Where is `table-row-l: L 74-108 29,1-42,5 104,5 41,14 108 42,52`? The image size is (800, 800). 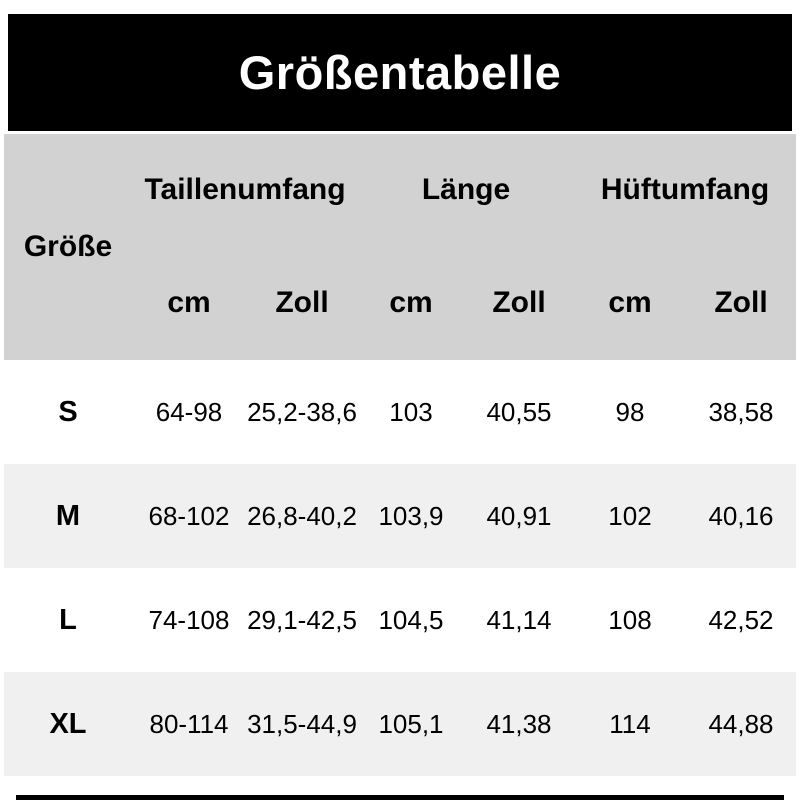
table-row-l: L 74-108 29,1-42,5 104,5 41,14 108 42,52 is located at coordinates (400, 620).